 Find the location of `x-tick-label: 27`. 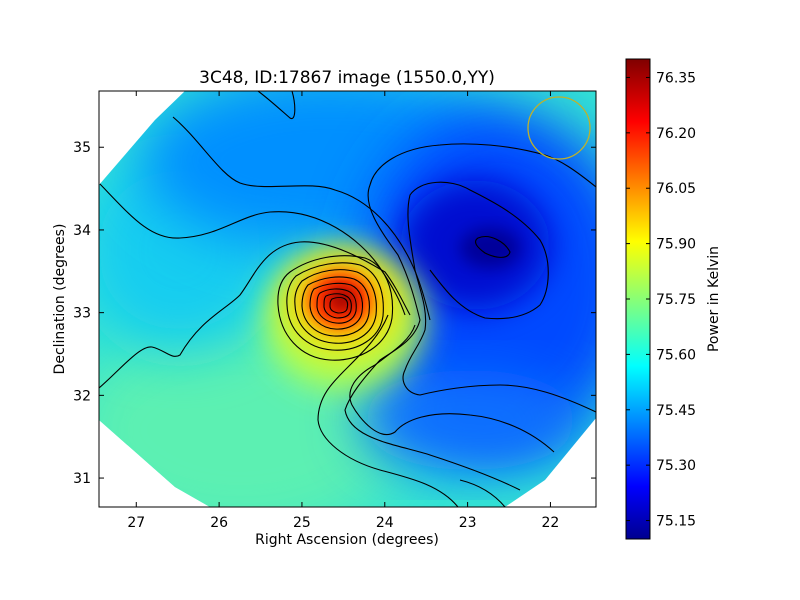

x-tick-label: 27 is located at coordinates (136, 523).